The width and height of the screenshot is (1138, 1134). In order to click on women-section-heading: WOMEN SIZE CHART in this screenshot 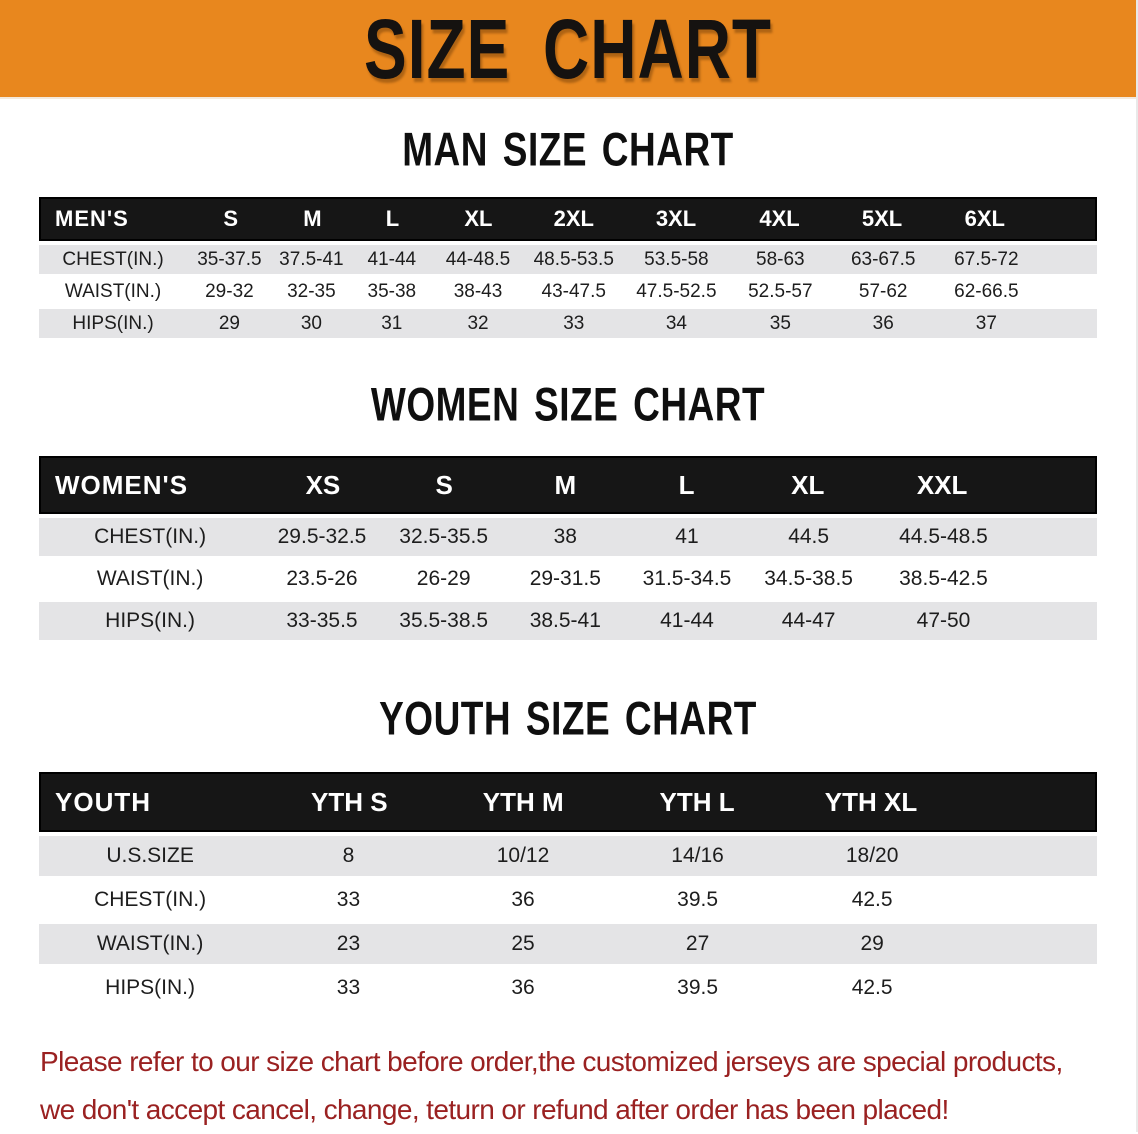, I will do `click(568, 397)`.